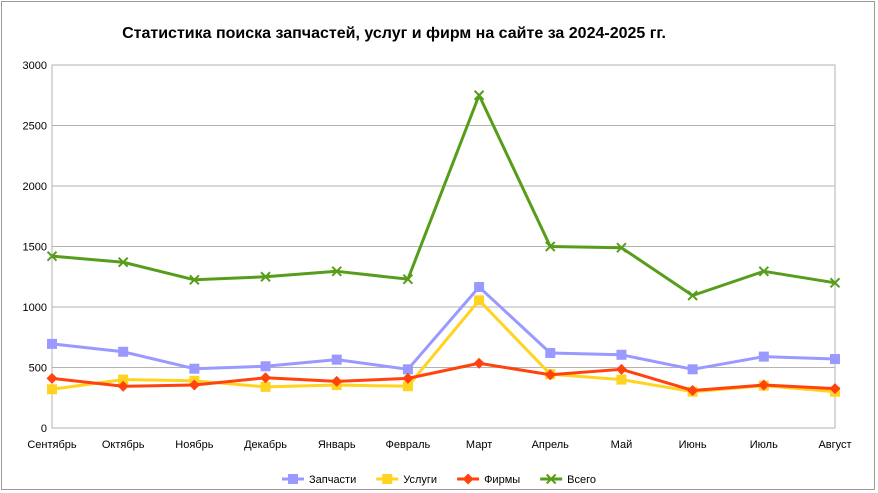 Image resolution: width=878 pixels, height=493 pixels. I want to click on legend-label: Всего, so click(581, 480).